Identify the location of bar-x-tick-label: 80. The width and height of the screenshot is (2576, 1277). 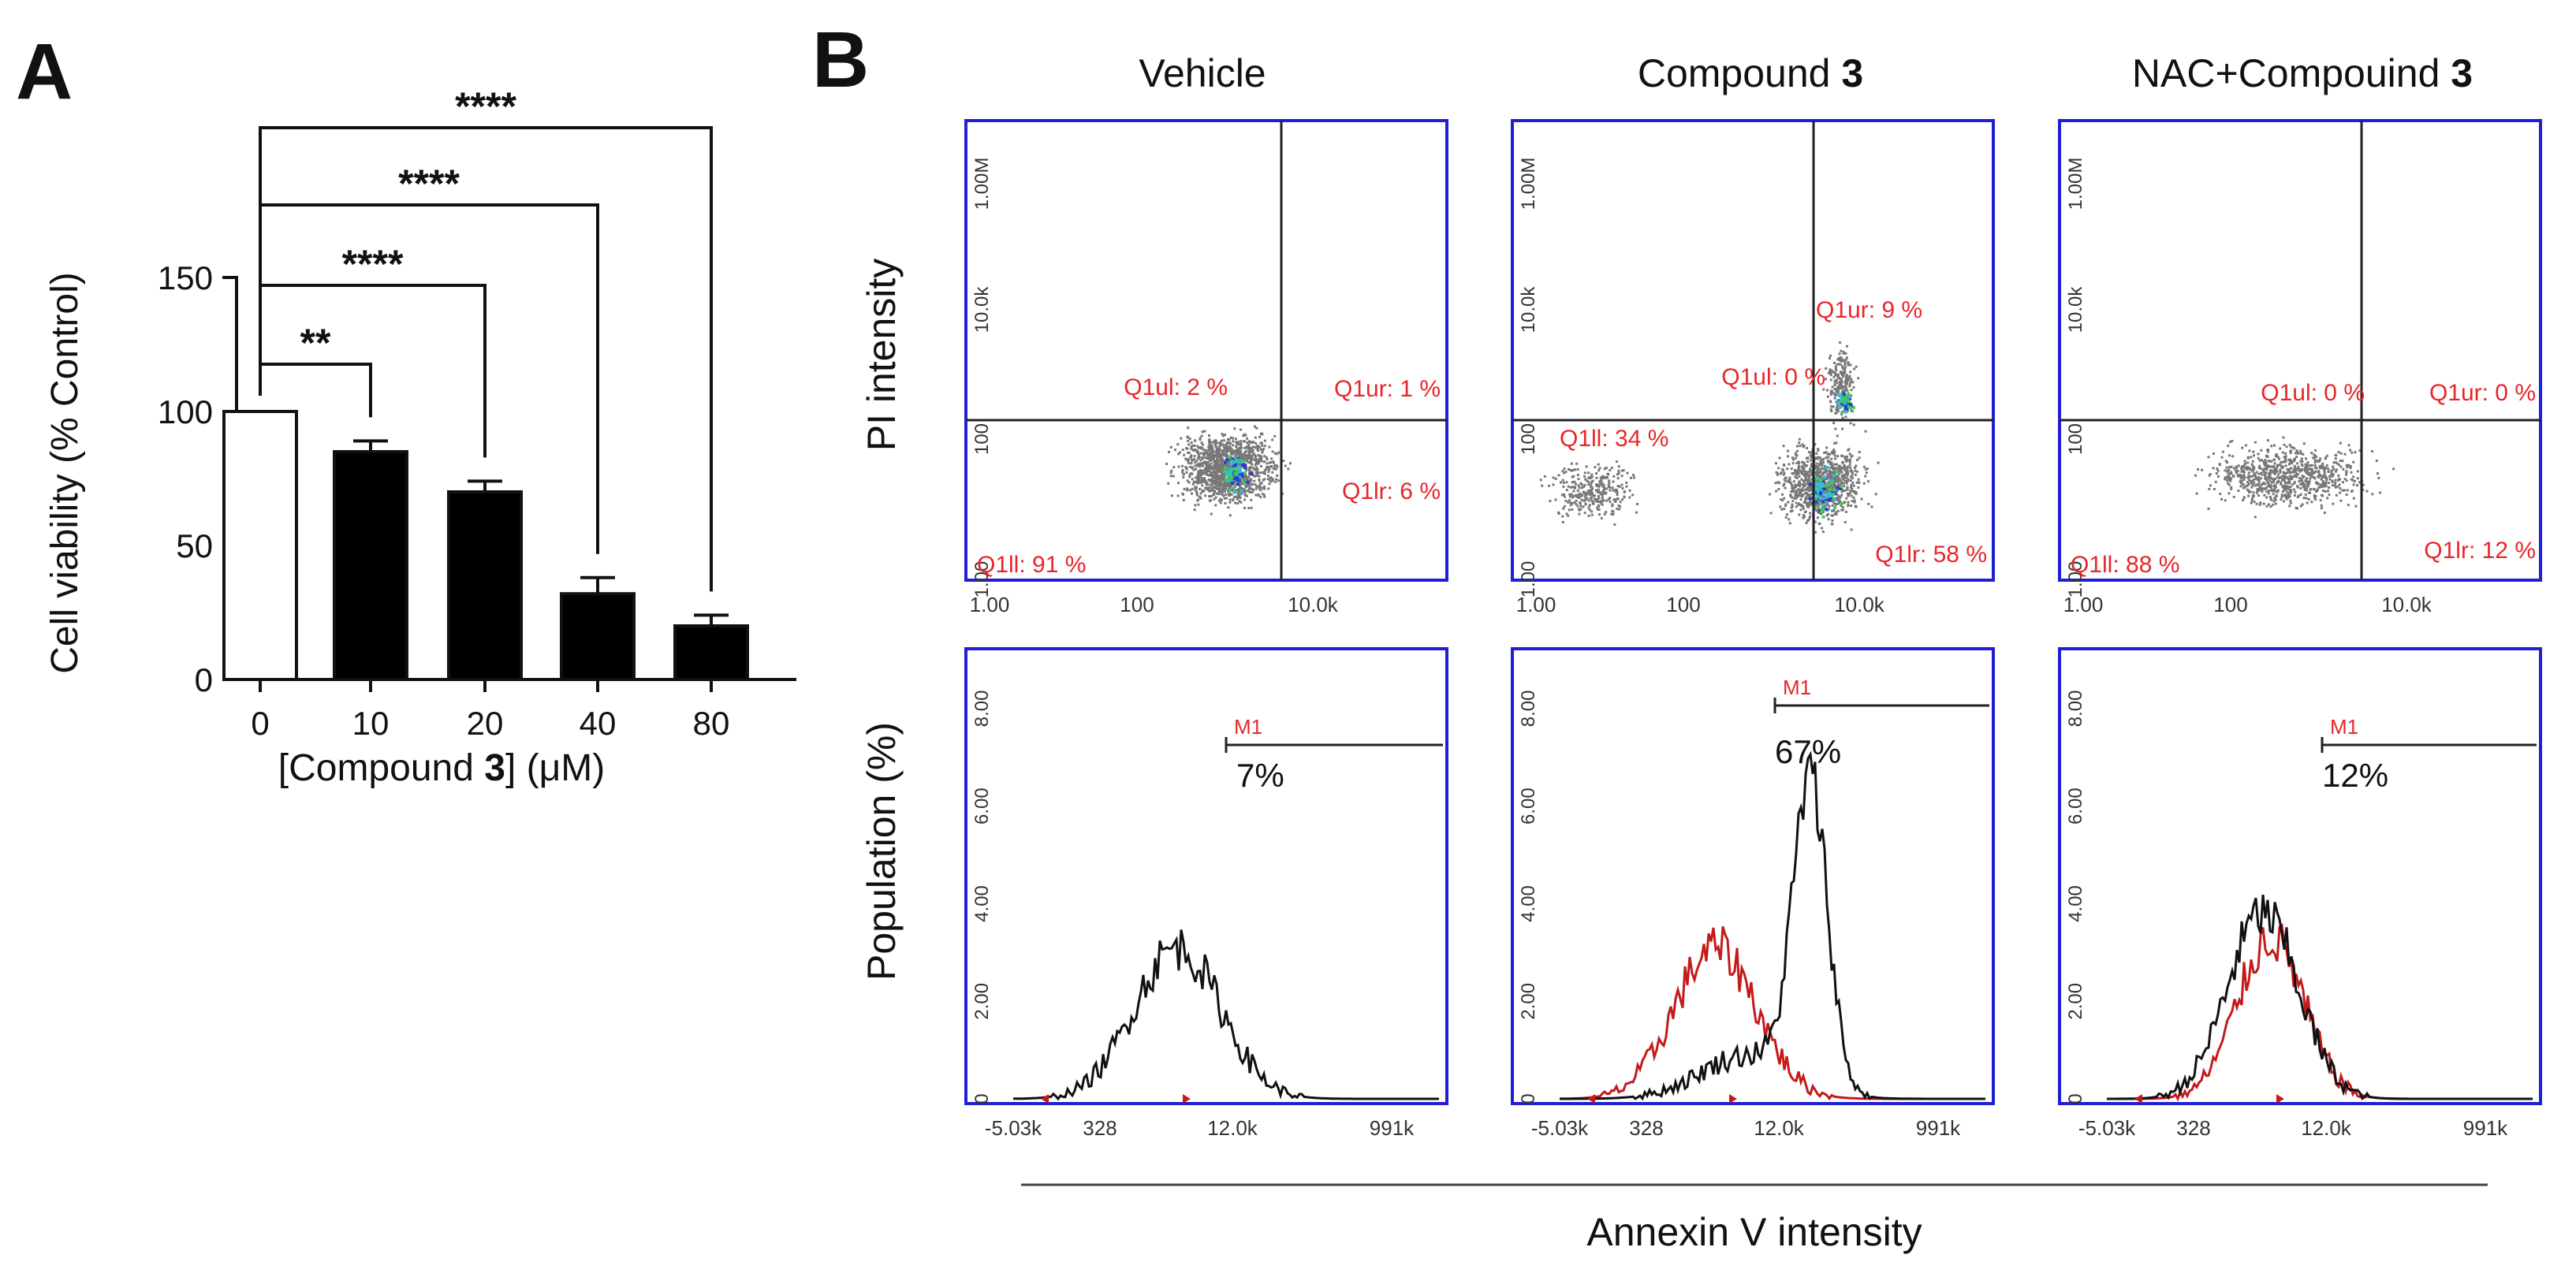
(711, 724).